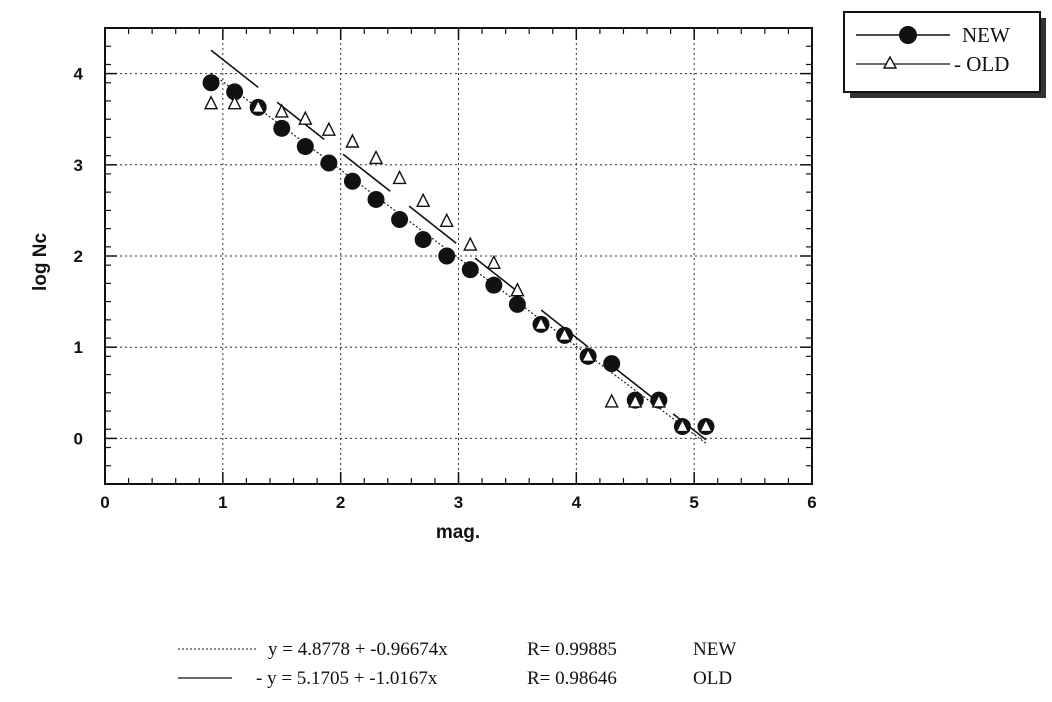  What do you see at coordinates (712, 678) in the screenshot?
I see `fit-old-name: OLD` at bounding box center [712, 678].